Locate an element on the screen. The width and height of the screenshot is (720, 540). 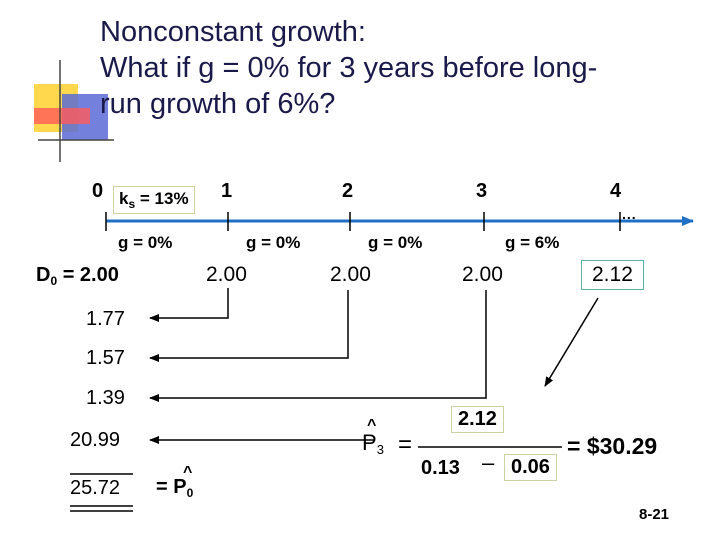
title-line-2: What if g = 0% for 3 years before long- is located at coordinates (349, 68).